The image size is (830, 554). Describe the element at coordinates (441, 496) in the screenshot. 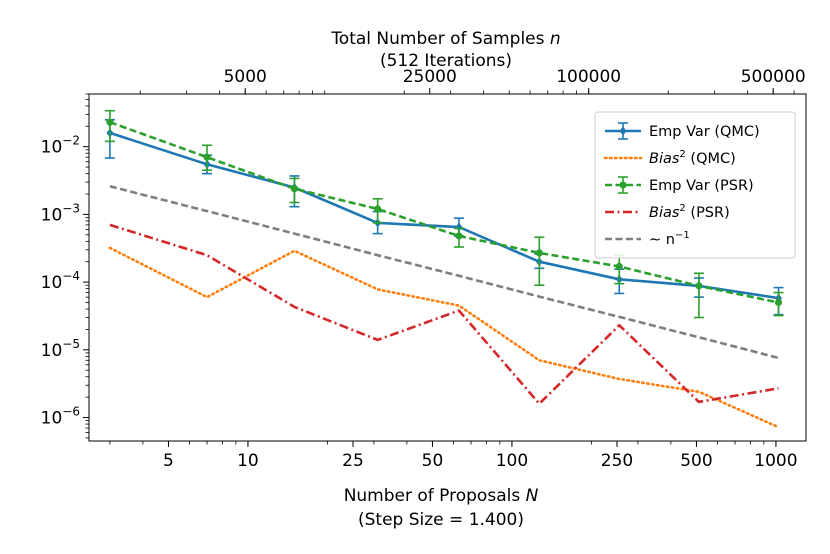

I see `x-axis-label: Number of Proposals N` at that location.